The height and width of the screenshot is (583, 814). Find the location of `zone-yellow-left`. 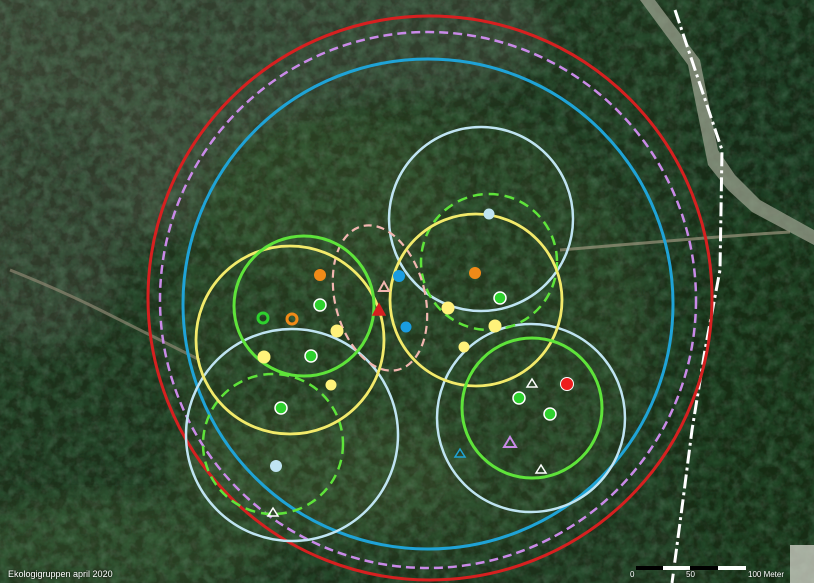

zone-yellow-left is located at coordinates (290, 340).